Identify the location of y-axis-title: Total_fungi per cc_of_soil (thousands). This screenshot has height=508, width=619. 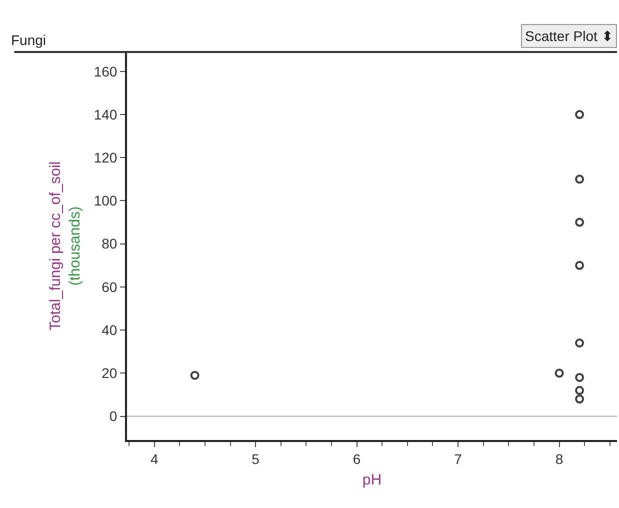
(65, 246).